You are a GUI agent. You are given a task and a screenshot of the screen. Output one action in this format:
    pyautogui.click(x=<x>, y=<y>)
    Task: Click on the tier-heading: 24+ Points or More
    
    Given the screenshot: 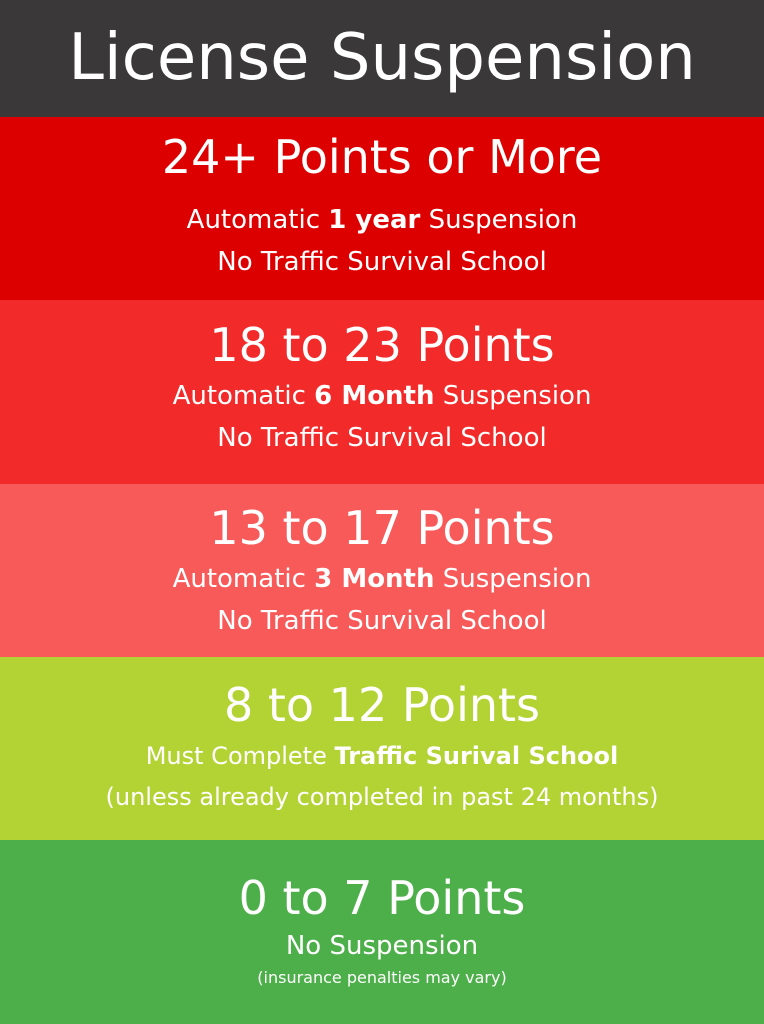 What is the action you would take?
    pyautogui.click(x=382, y=157)
    